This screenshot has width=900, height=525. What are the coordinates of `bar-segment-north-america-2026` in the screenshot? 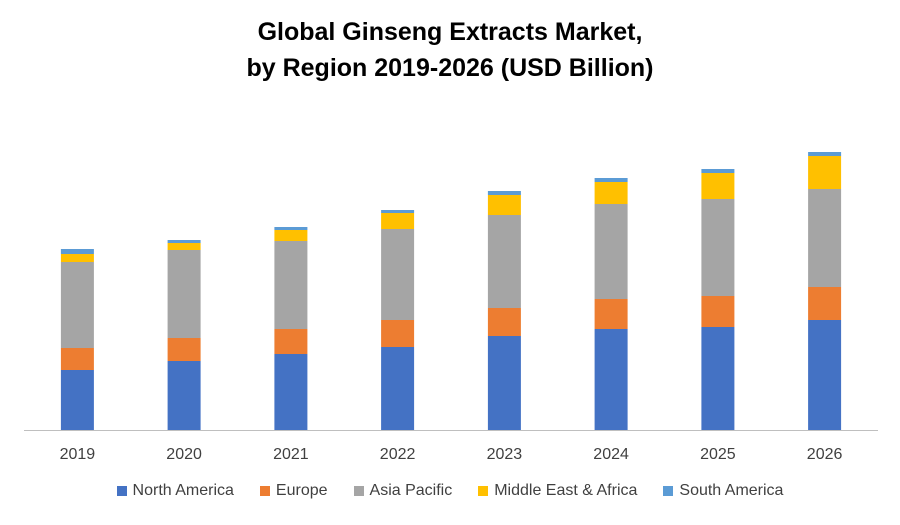 It's located at (825, 375).